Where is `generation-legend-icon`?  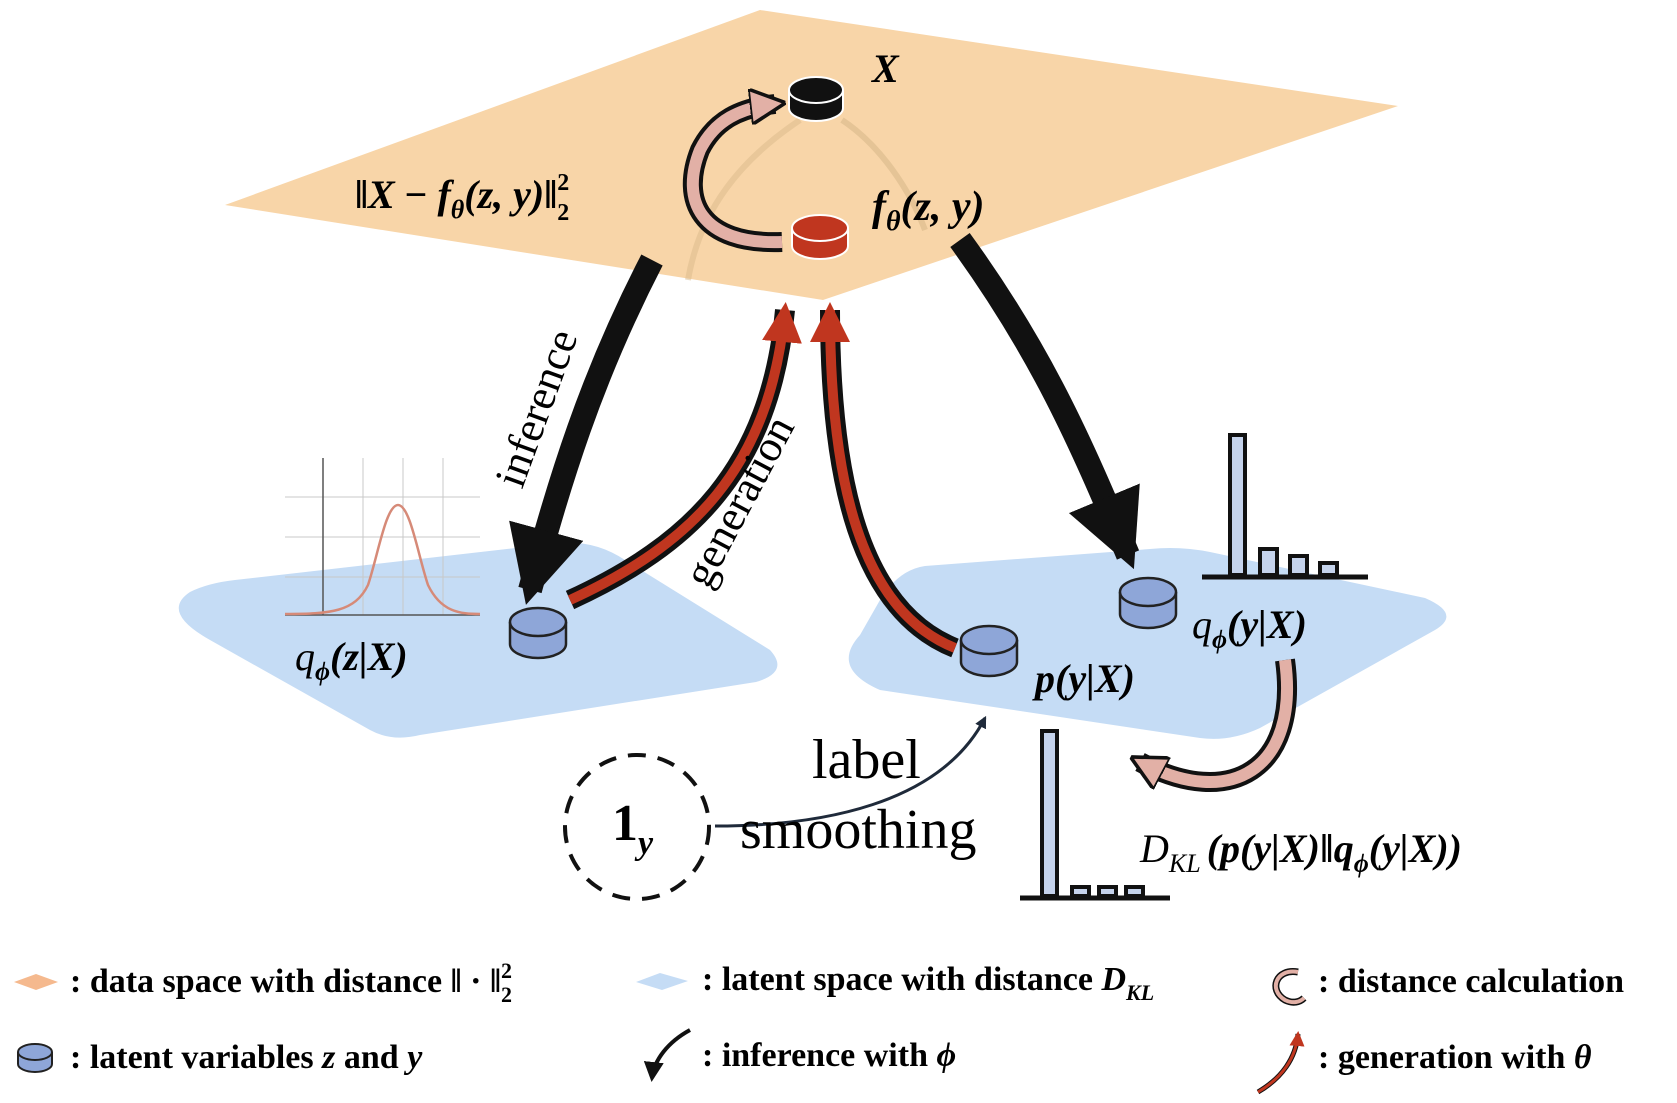
generation-legend-icon is located at coordinates (1278, 1064).